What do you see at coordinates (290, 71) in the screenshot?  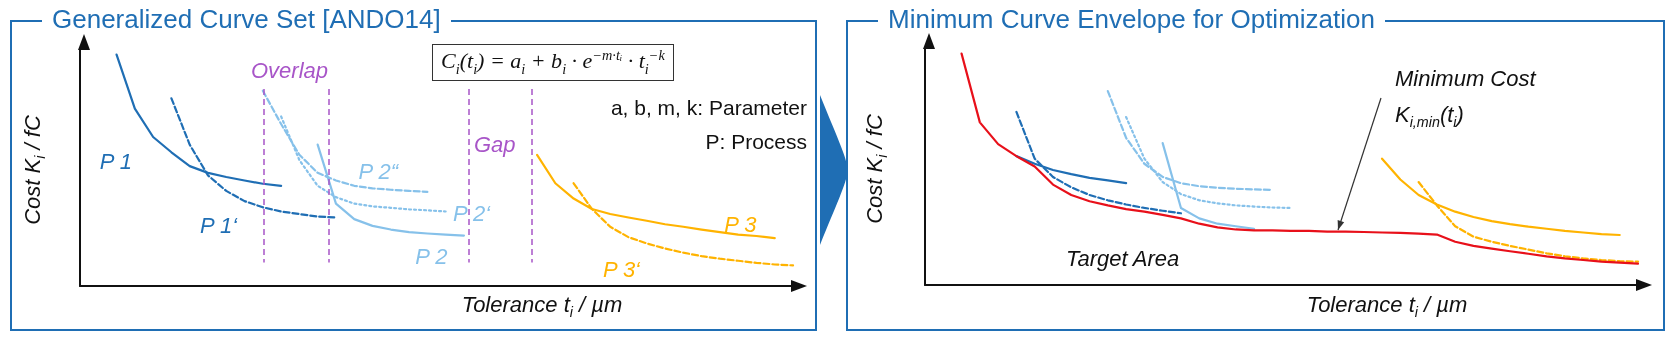 I see `annotation: Overlap` at bounding box center [290, 71].